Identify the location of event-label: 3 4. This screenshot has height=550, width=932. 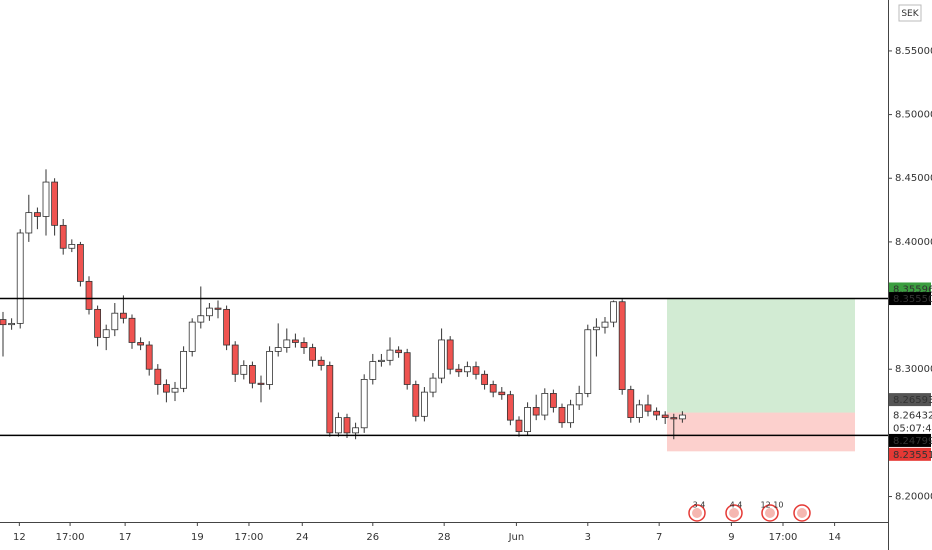
(699, 505).